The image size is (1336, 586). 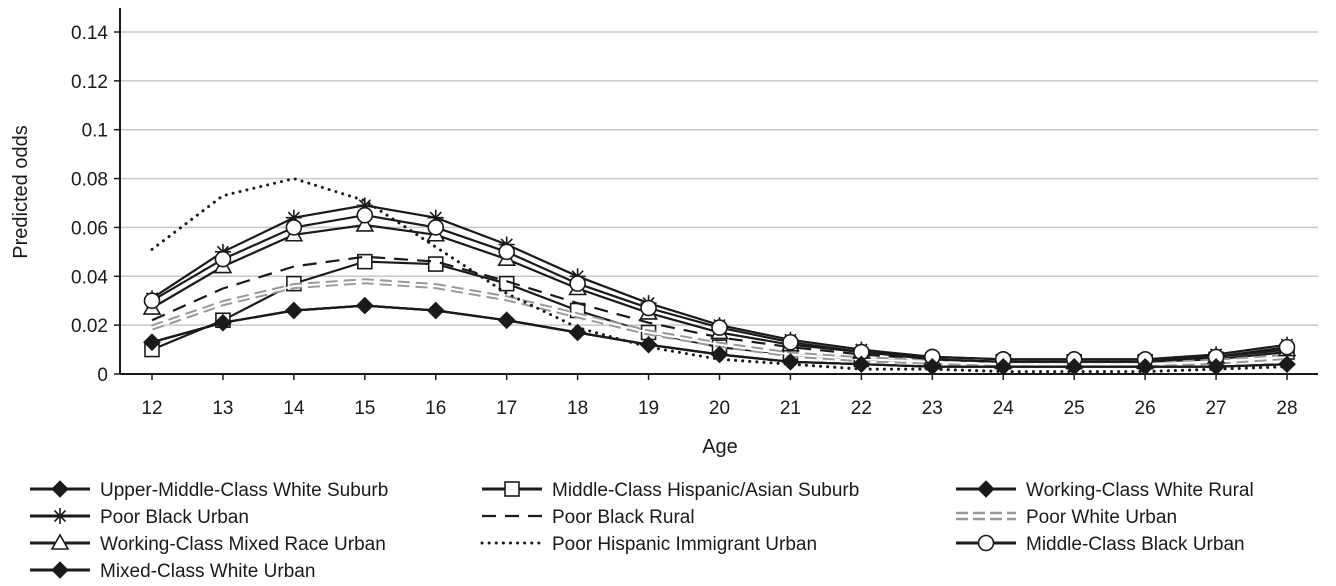 What do you see at coordinates (1286, 408) in the screenshot?
I see `x-tick-label: 28` at bounding box center [1286, 408].